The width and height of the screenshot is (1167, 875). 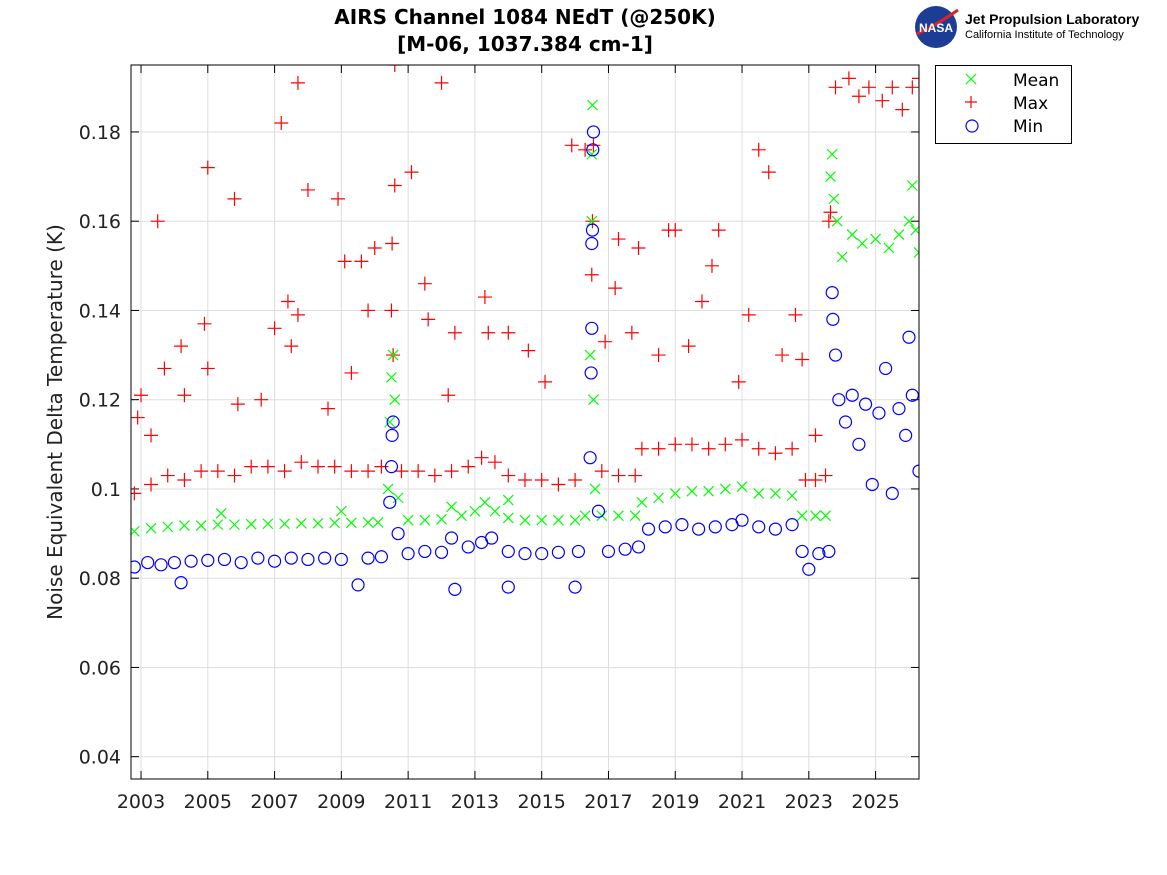 I want to click on x-tick-label: 2021, so click(x=742, y=802).